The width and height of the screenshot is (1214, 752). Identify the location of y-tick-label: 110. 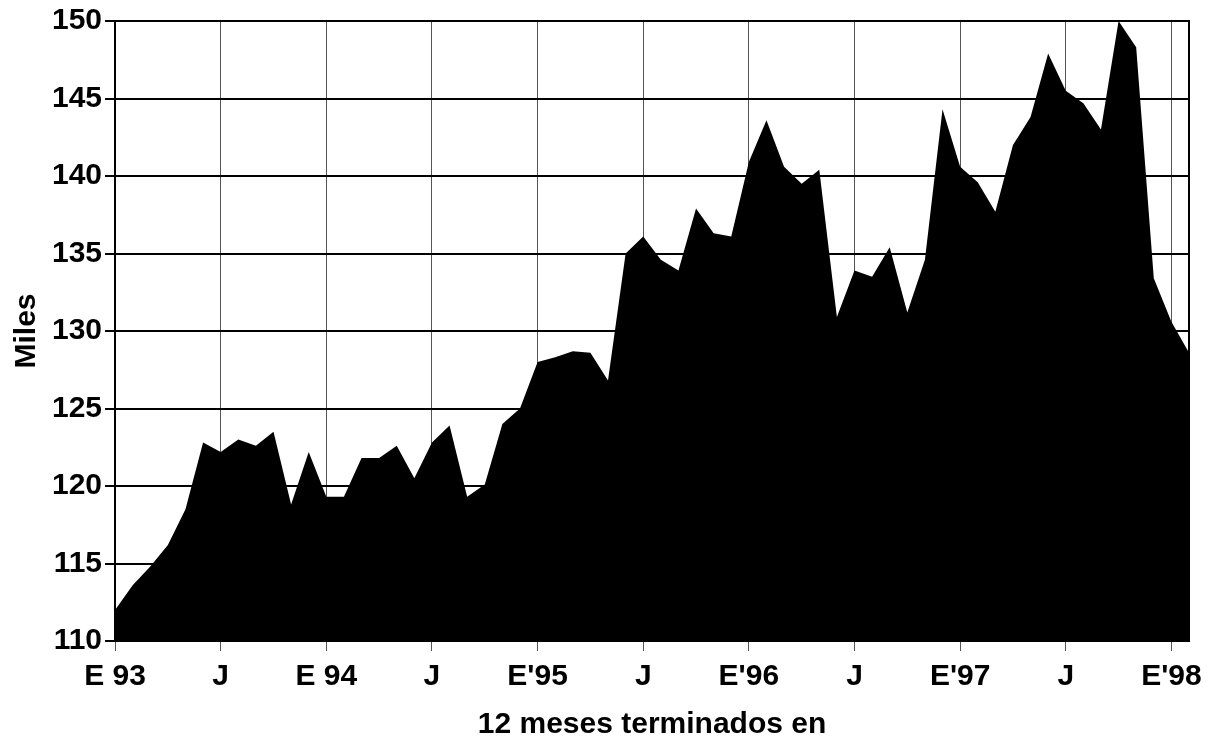
(78, 639).